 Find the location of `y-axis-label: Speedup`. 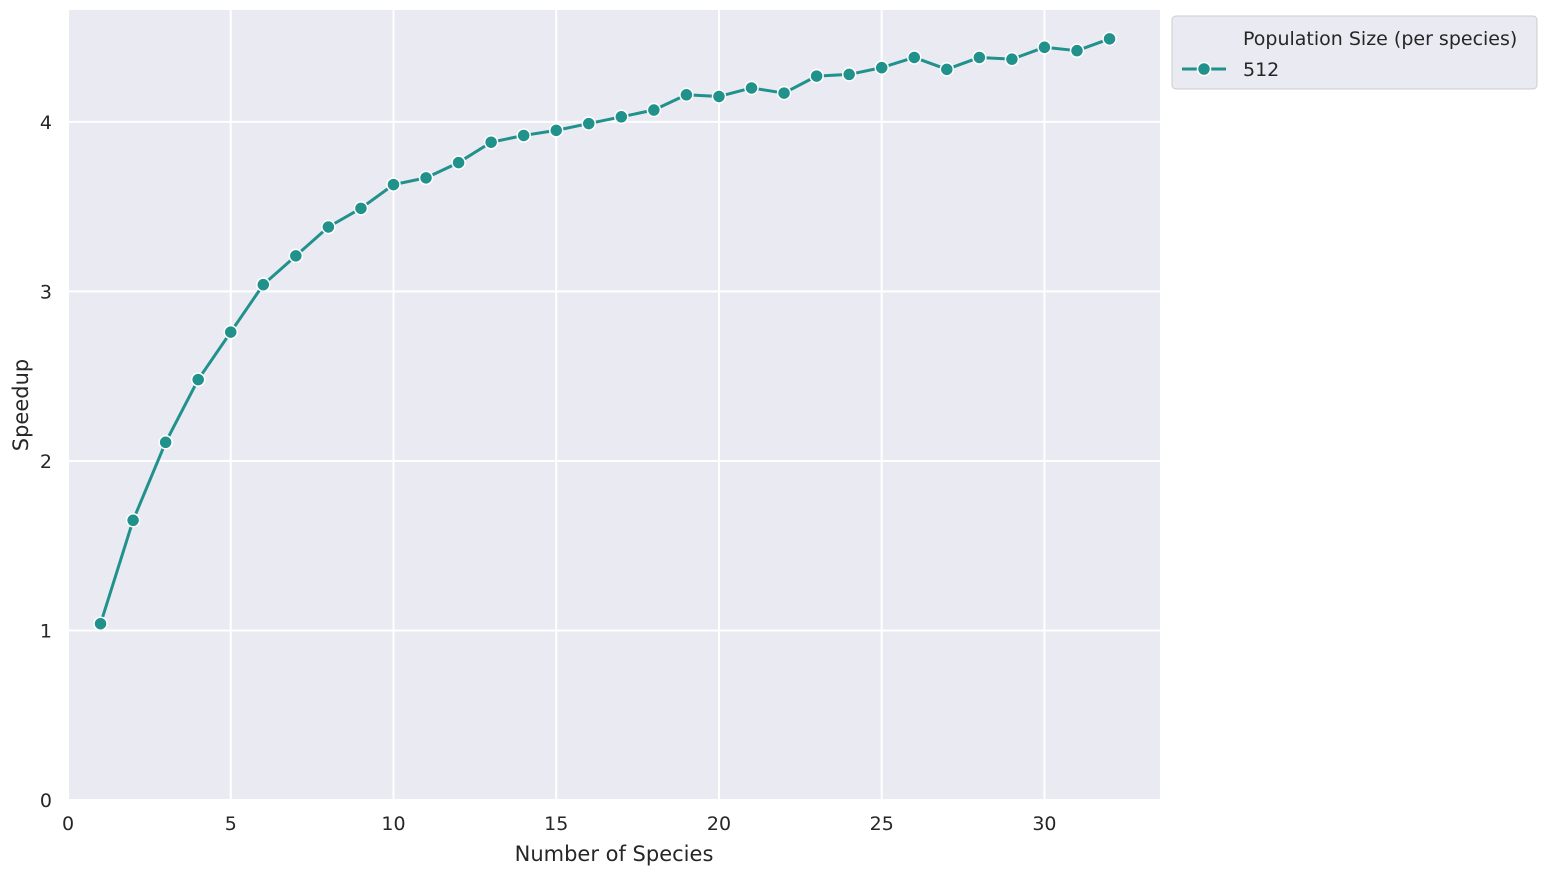

y-axis-label: Speedup is located at coordinates (21, 405).